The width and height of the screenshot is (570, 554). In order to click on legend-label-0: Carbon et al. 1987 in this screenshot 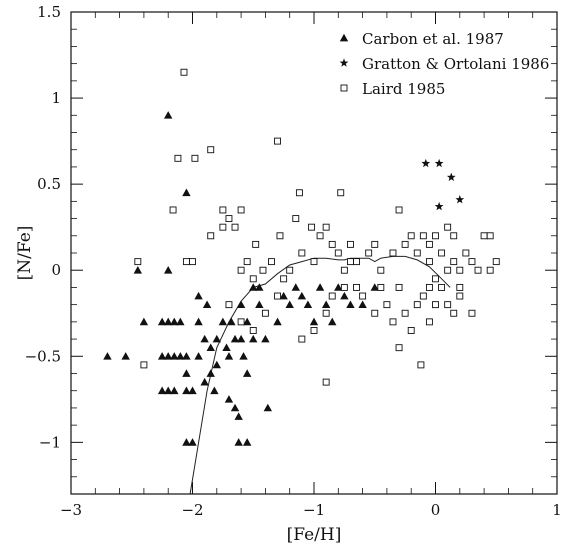, I will do `click(433, 39)`.